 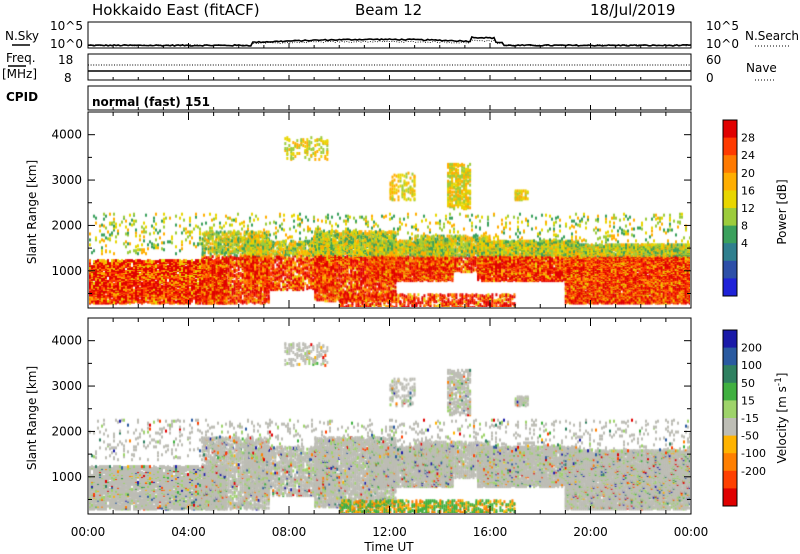 What do you see at coordinates (753, 453) in the screenshot?
I see `colorbar-tick-label: -100` at bounding box center [753, 453].